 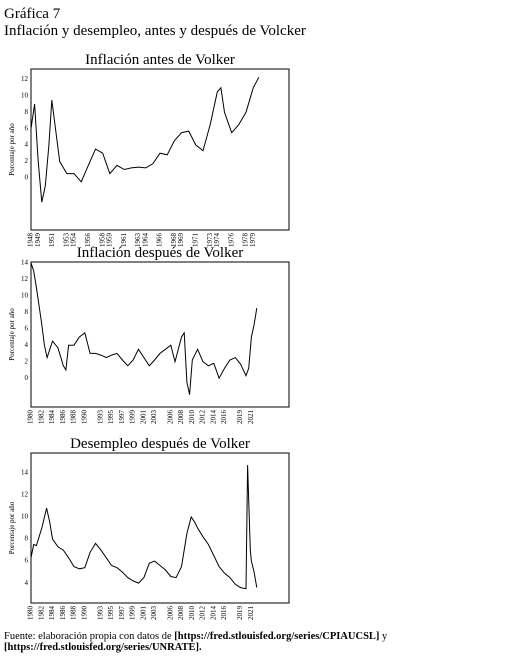 I want to click on x-tick-label: 1959, so click(x=109, y=240).